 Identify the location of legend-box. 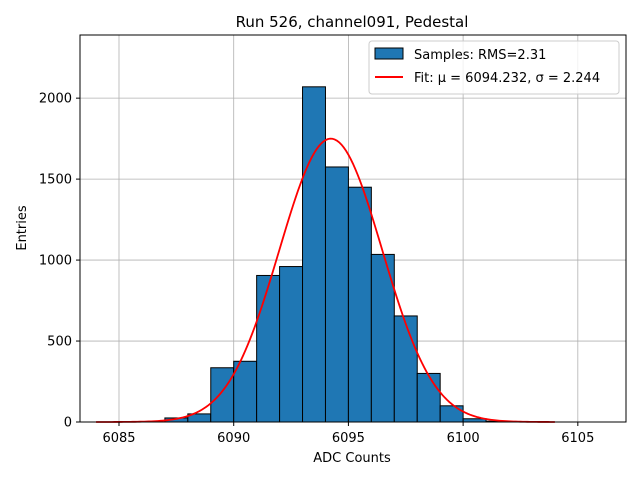
(494, 67).